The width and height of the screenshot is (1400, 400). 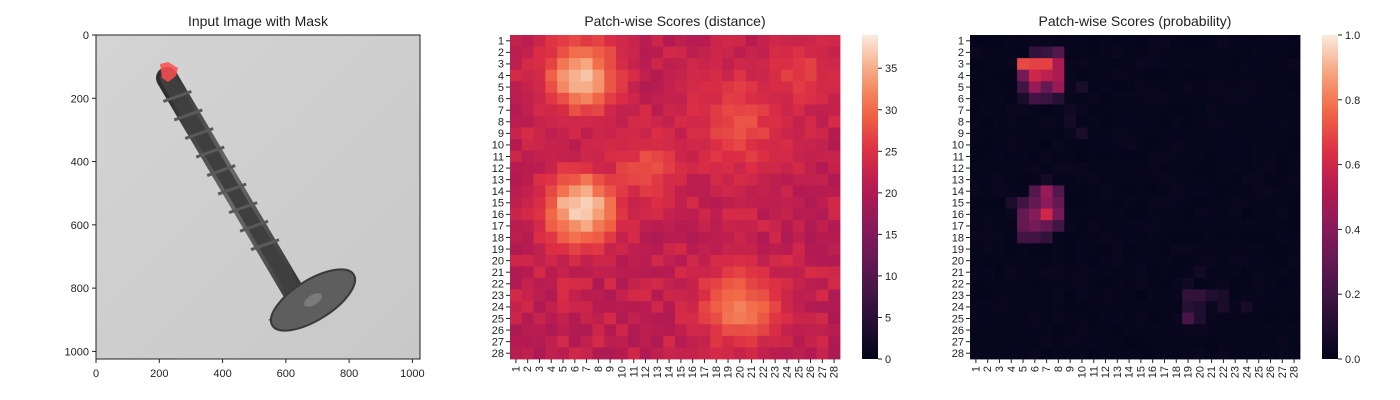 What do you see at coordinates (961, 53) in the screenshot?
I see `heatmap-y-tick-label: 2` at bounding box center [961, 53].